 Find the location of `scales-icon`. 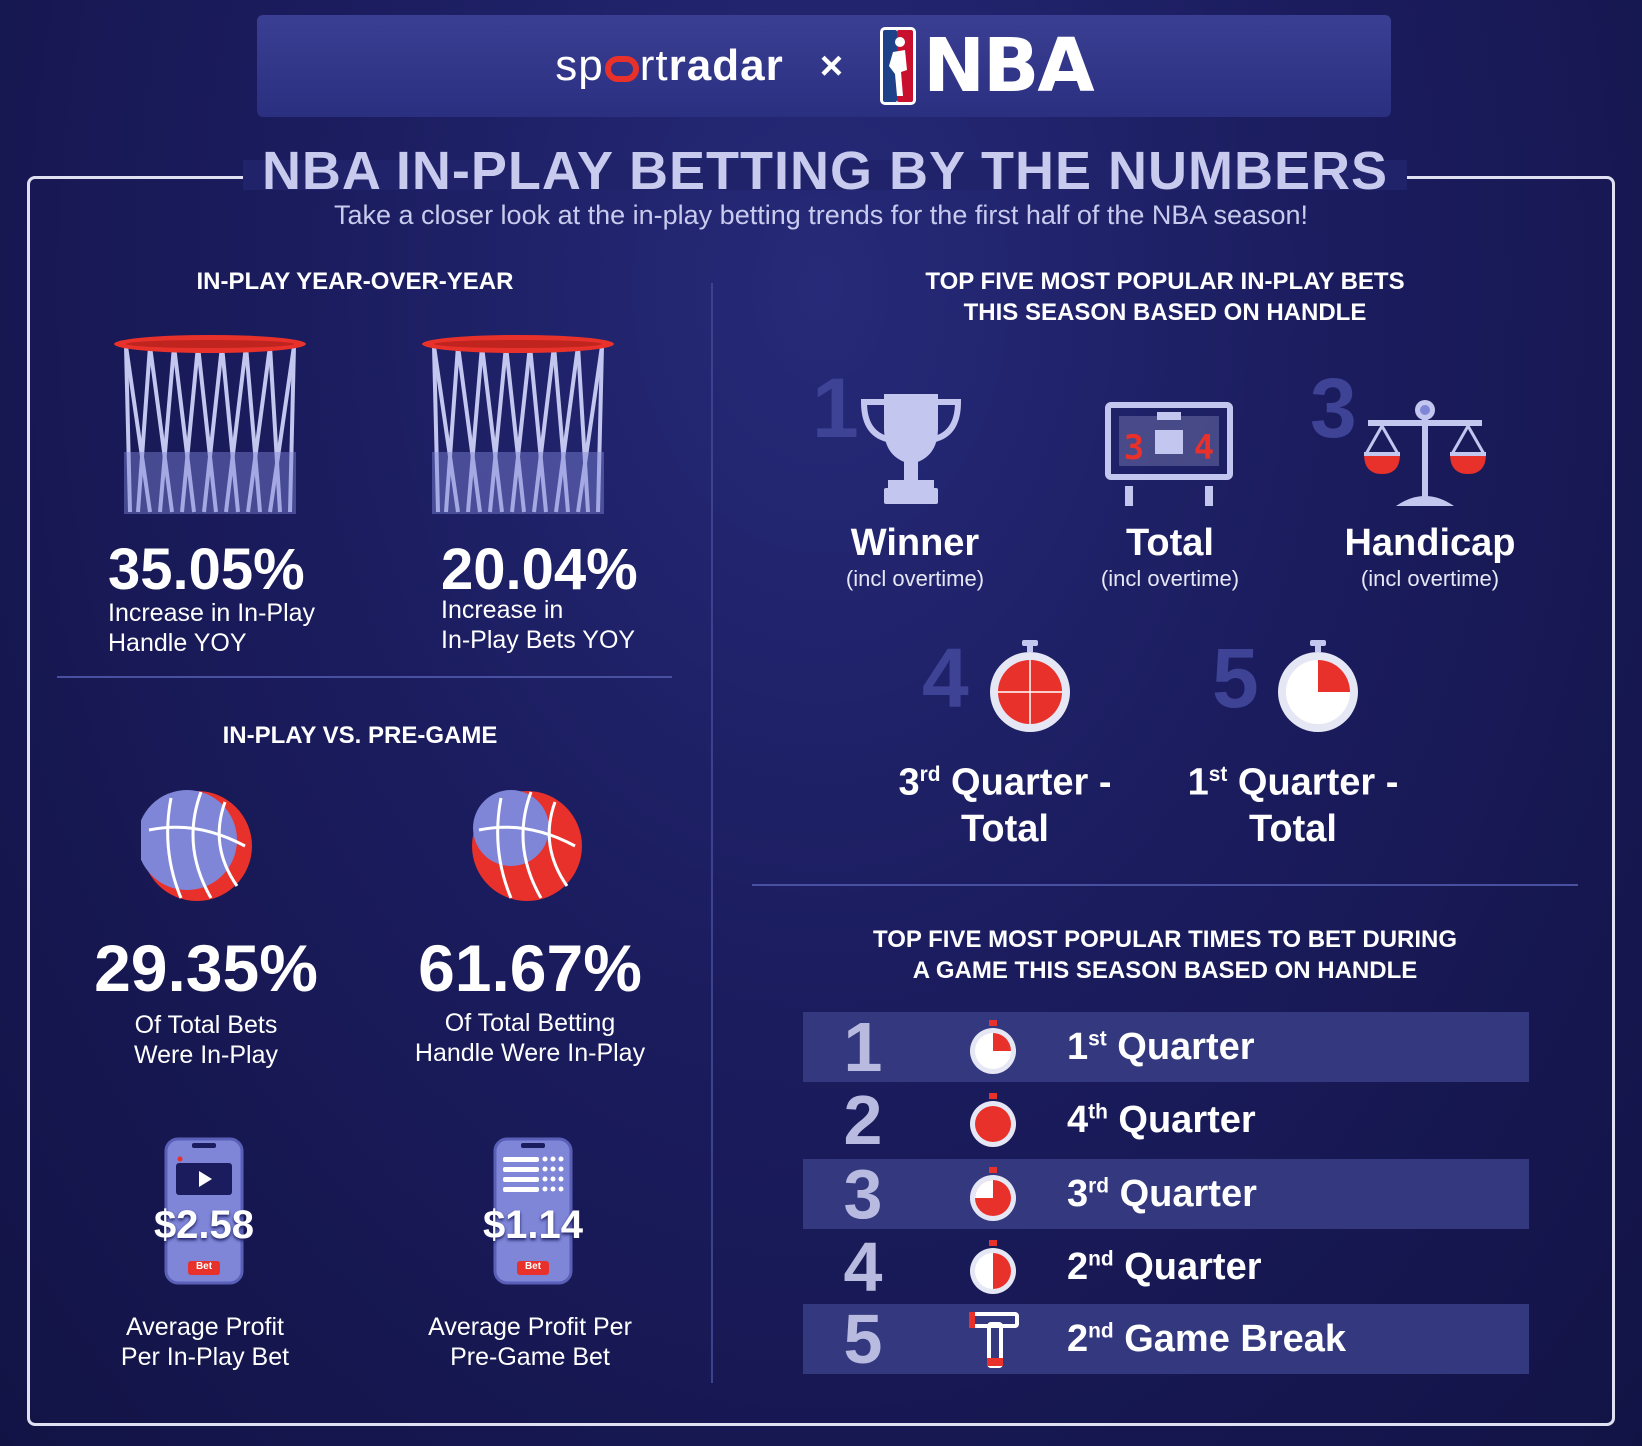

scales-icon is located at coordinates (1425, 453).